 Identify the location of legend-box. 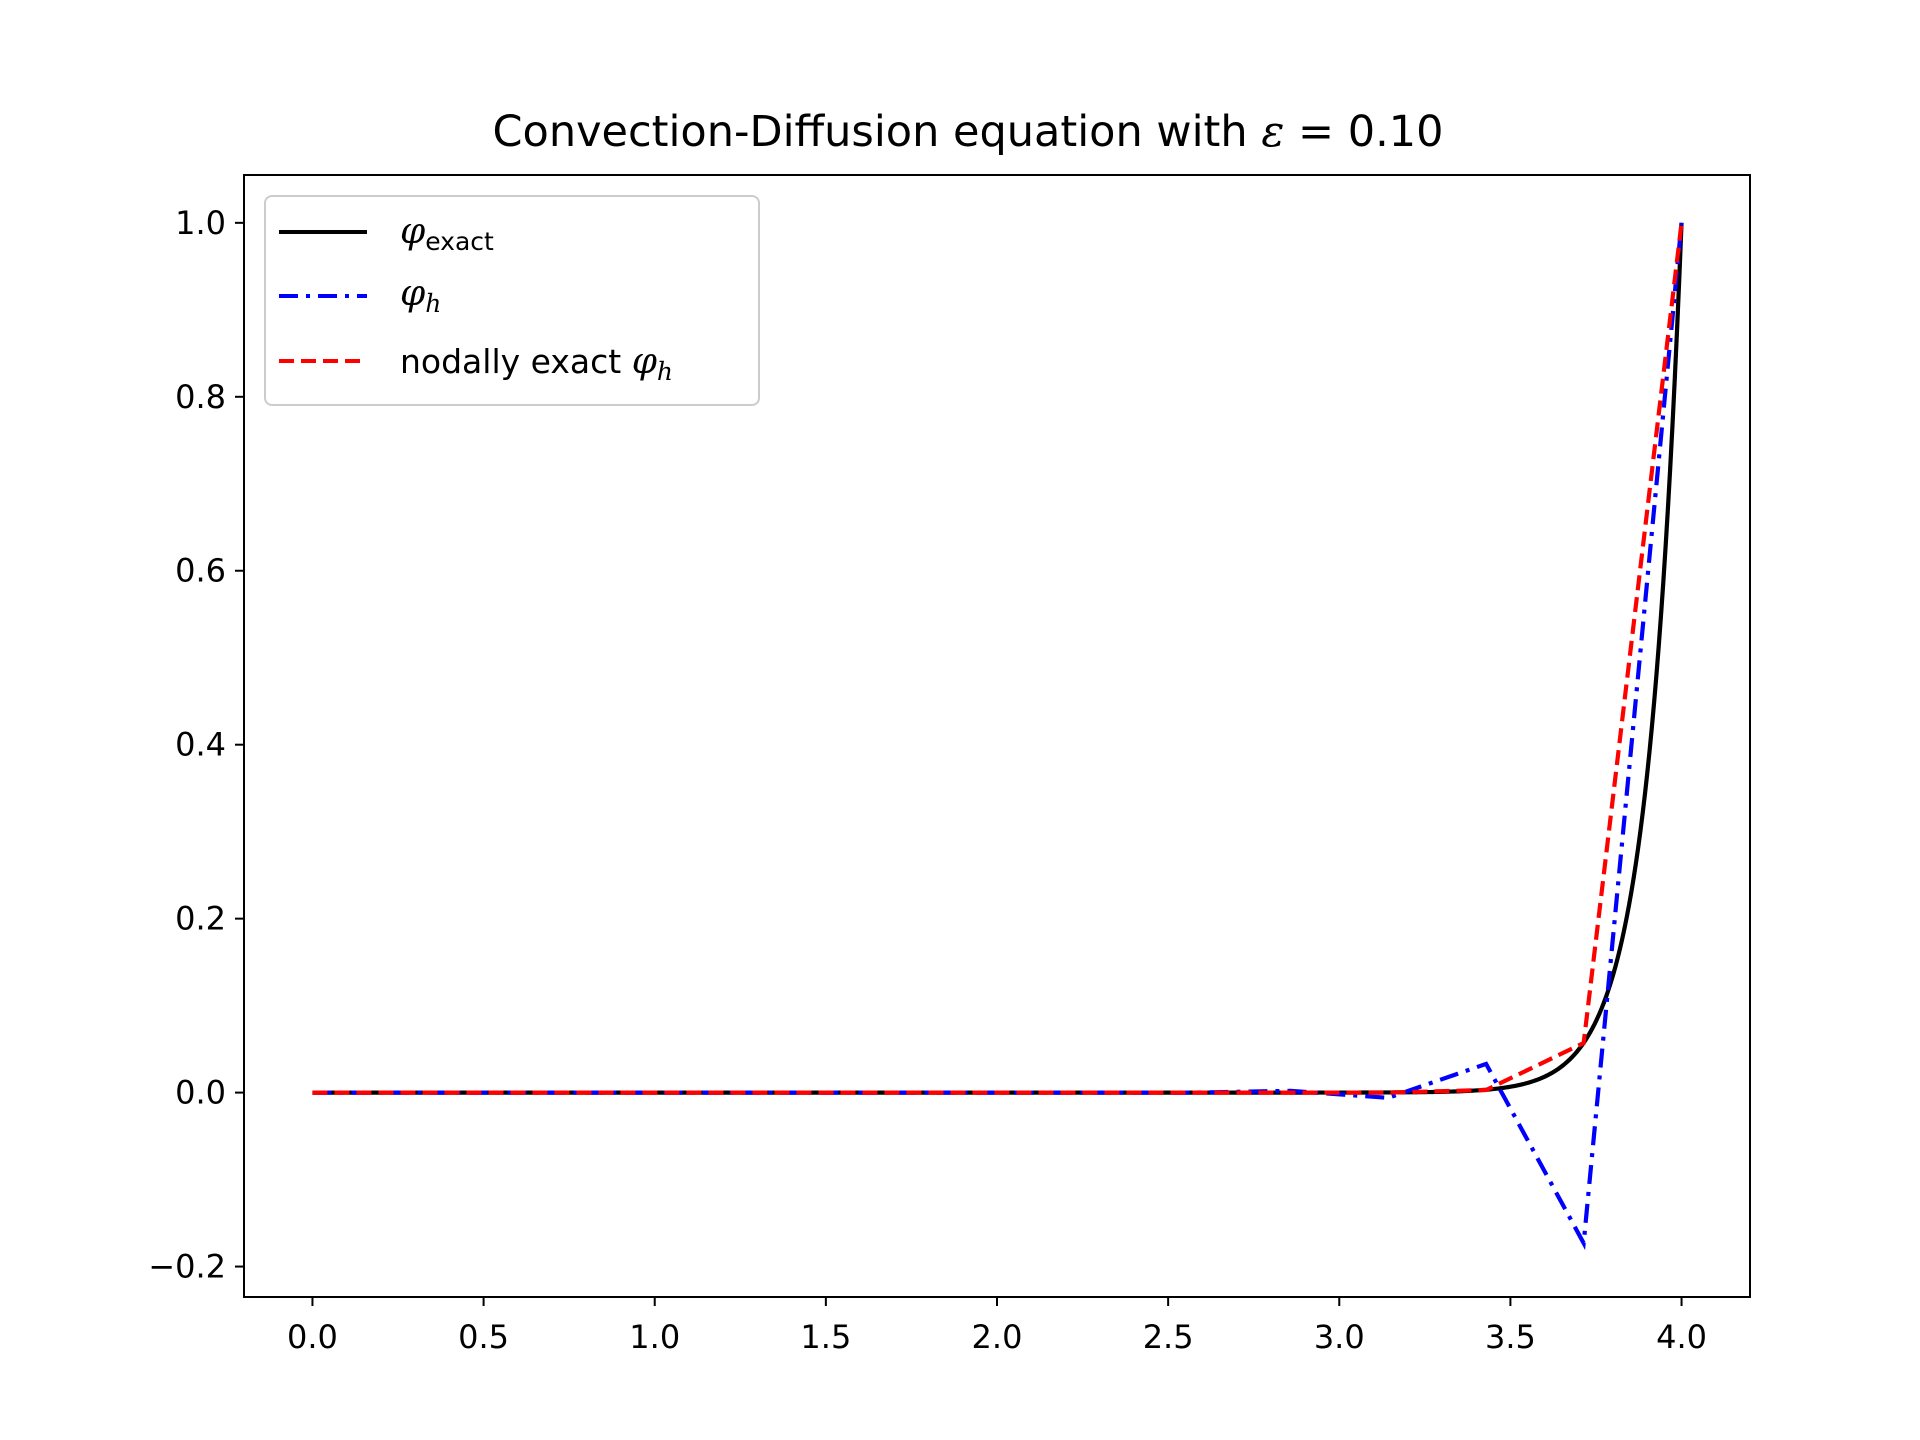
(512, 300).